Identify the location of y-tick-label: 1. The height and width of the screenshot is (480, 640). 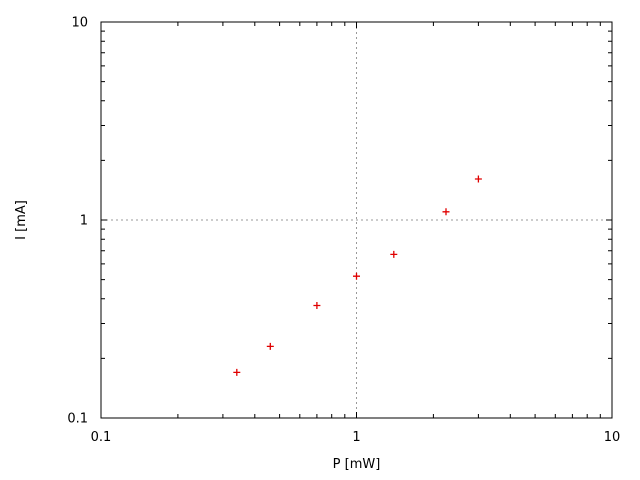
(84, 221).